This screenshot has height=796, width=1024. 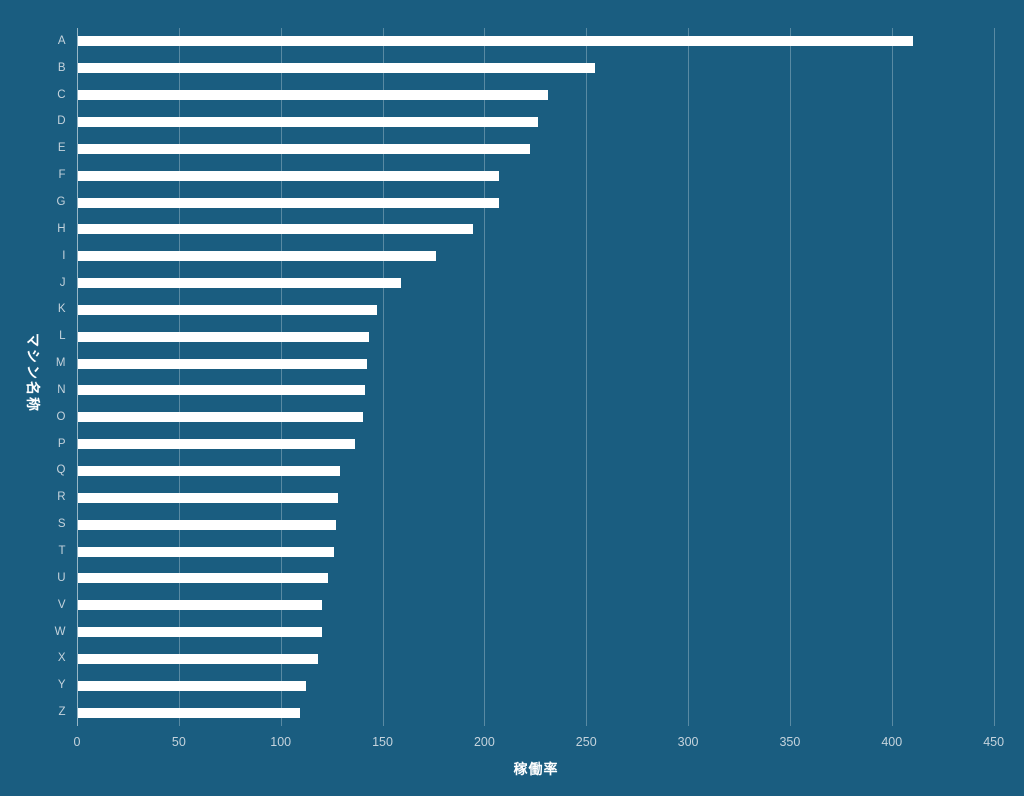 I want to click on y-category-label-H: H, so click(x=61, y=228).